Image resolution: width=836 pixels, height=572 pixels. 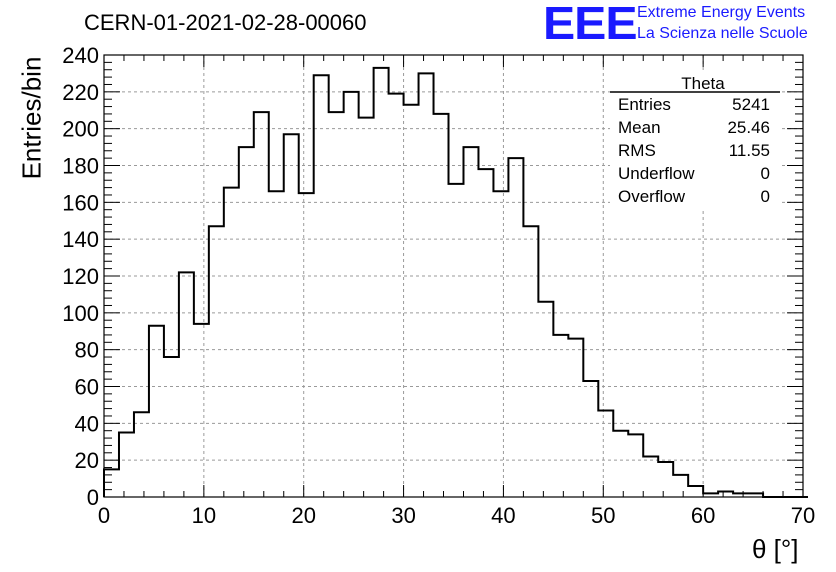 I want to click on stats-box-background, so click(x=695, y=142).